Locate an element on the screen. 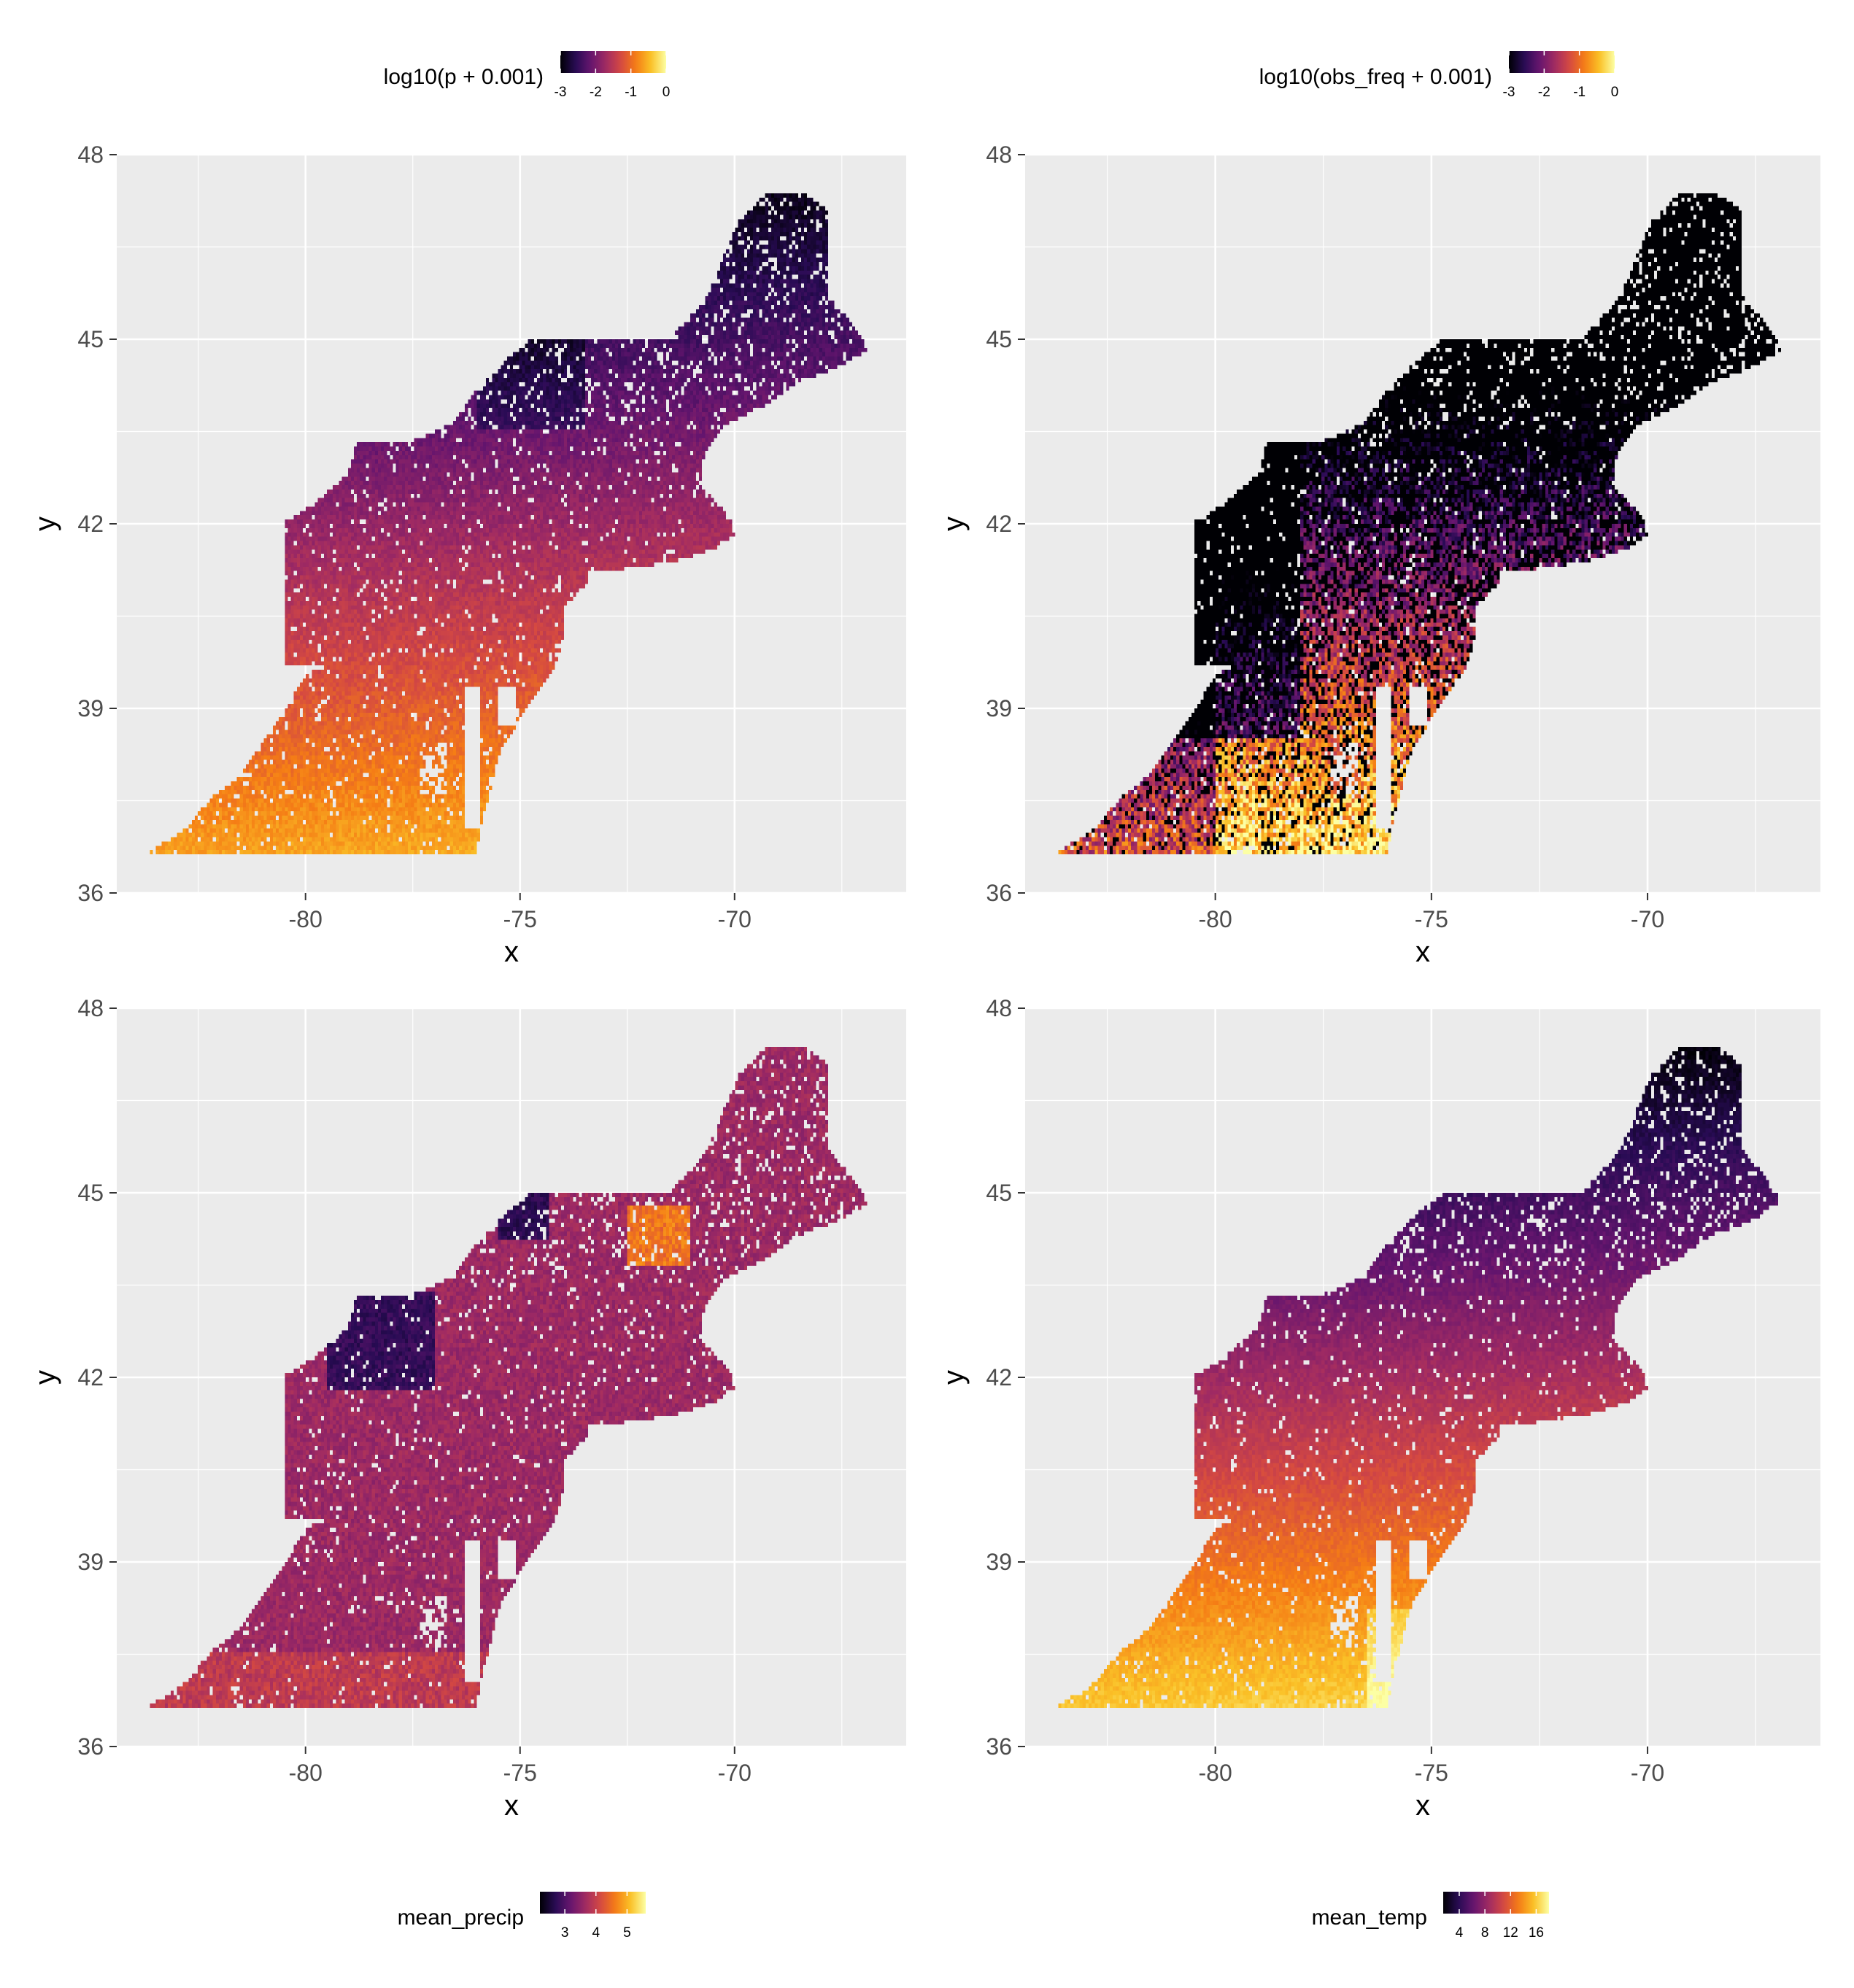 The image size is (1854, 1988). legend-p: log10(p + 0.001) -3 -2 -1 0 is located at coordinates (527, 75).